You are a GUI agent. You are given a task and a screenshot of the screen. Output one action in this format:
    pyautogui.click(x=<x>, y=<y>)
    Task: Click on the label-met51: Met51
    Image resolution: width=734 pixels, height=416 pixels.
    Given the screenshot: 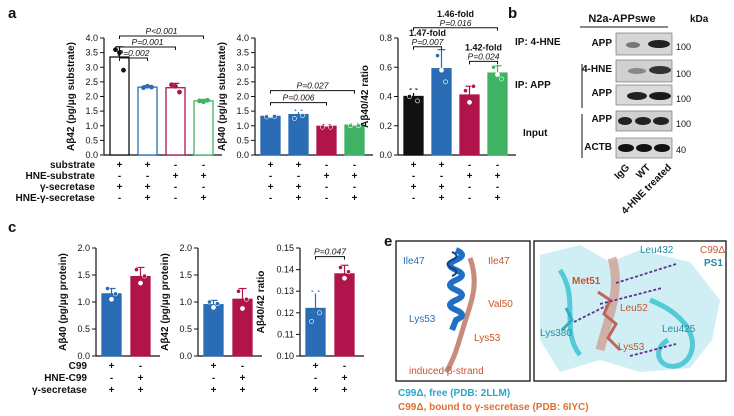 What is the action you would take?
    pyautogui.click(x=586, y=281)
    